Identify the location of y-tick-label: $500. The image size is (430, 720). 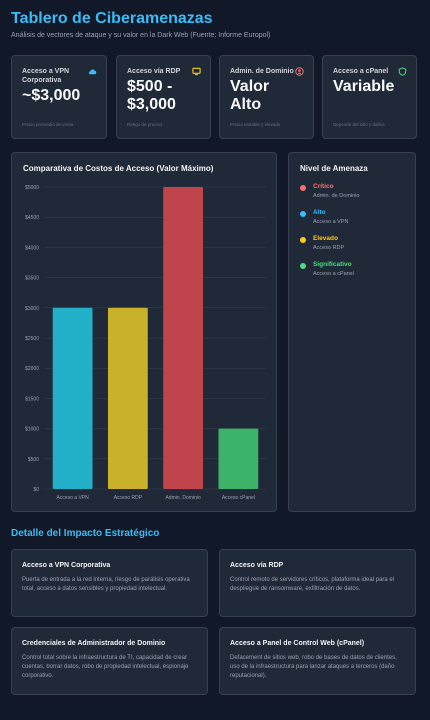
(33, 460).